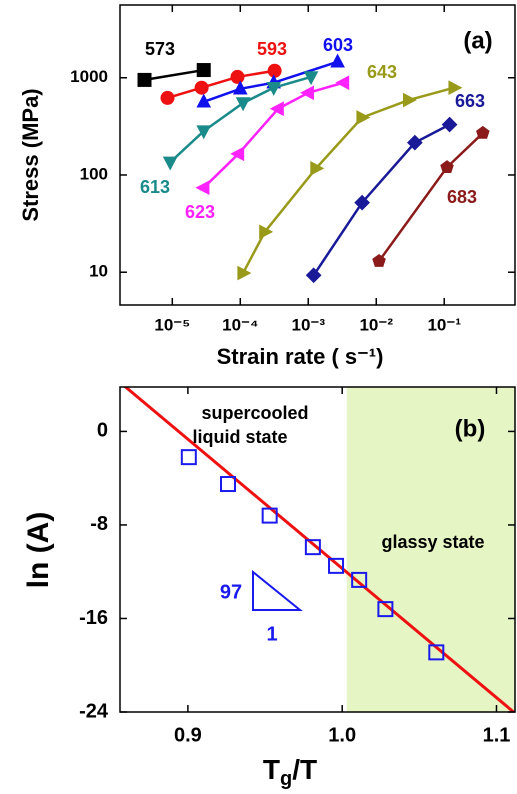  Describe the element at coordinates (160, 49) in the screenshot. I see `series-label: 573` at that location.